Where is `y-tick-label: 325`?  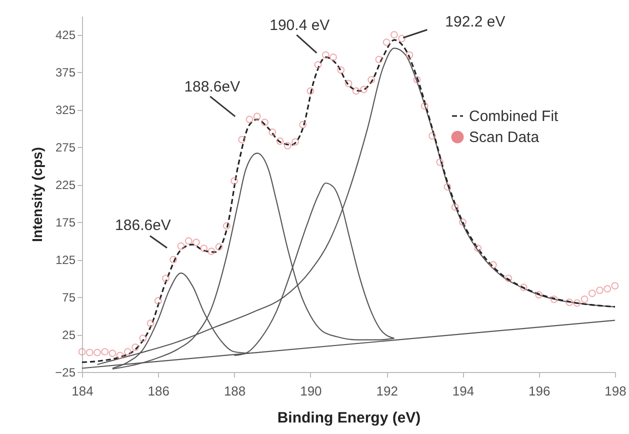 y-tick-label: 325 is located at coordinates (65, 110).